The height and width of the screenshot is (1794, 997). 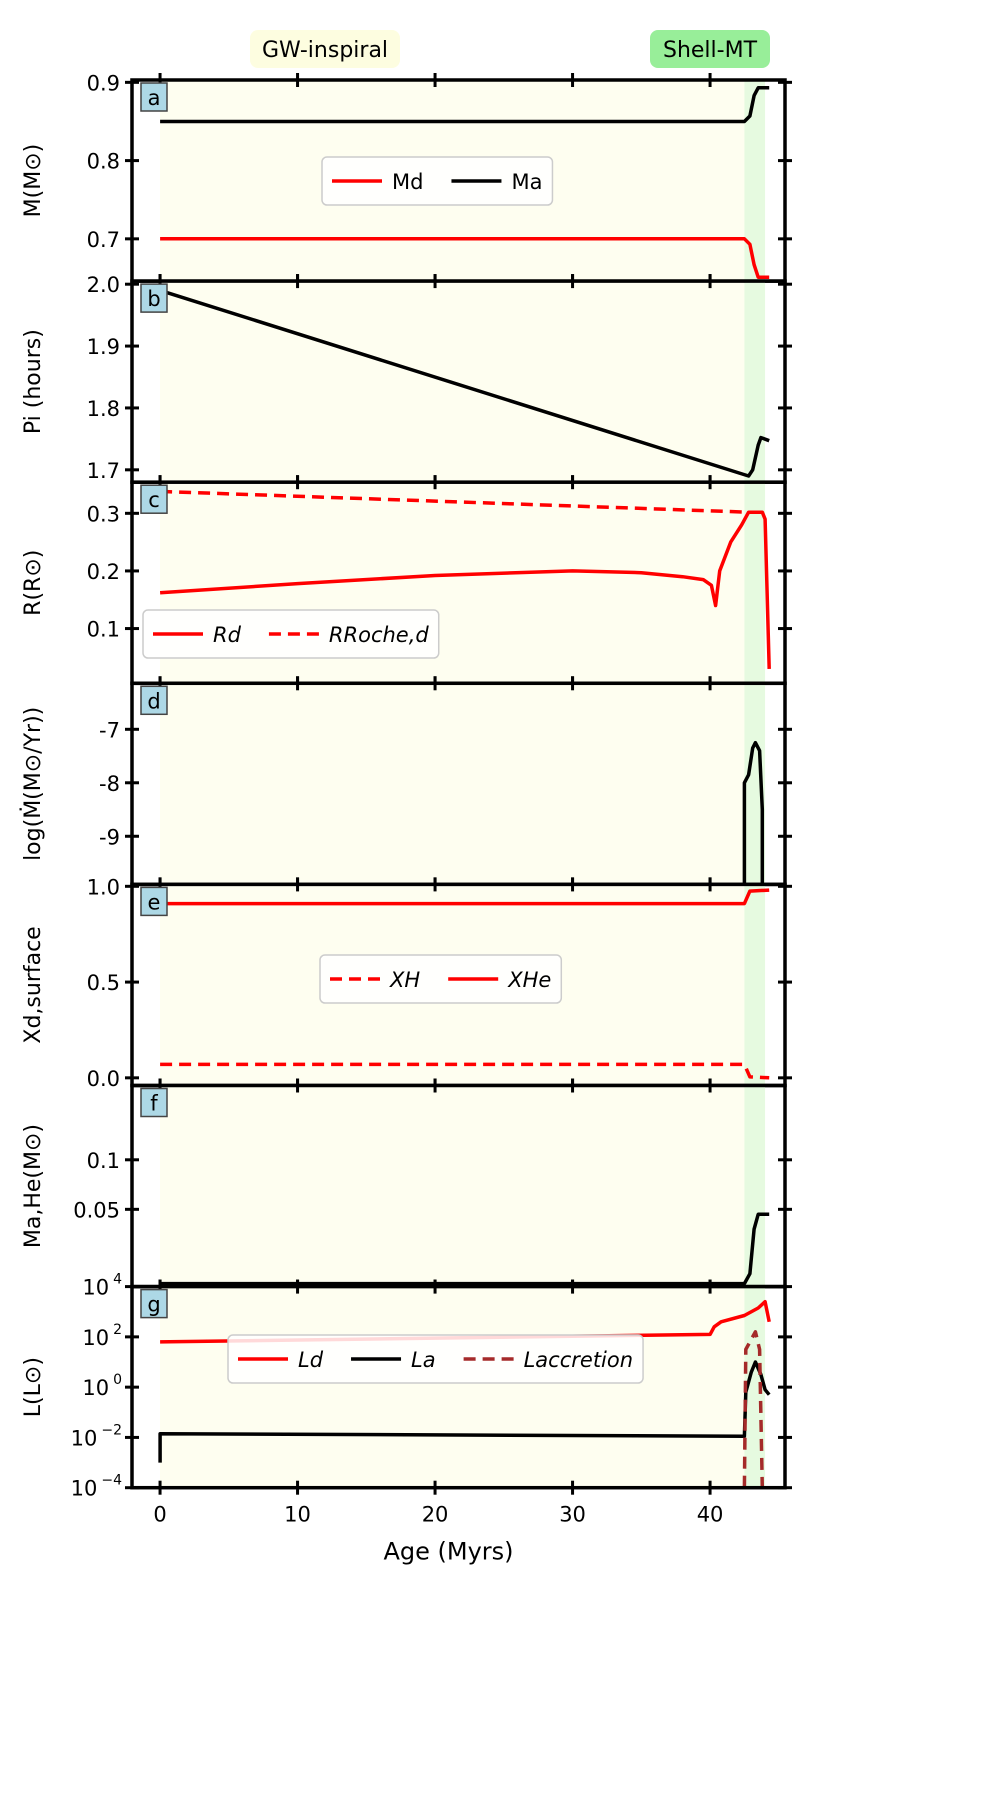 I want to click on phase-label: GW-inspiral, so click(x=325, y=50).